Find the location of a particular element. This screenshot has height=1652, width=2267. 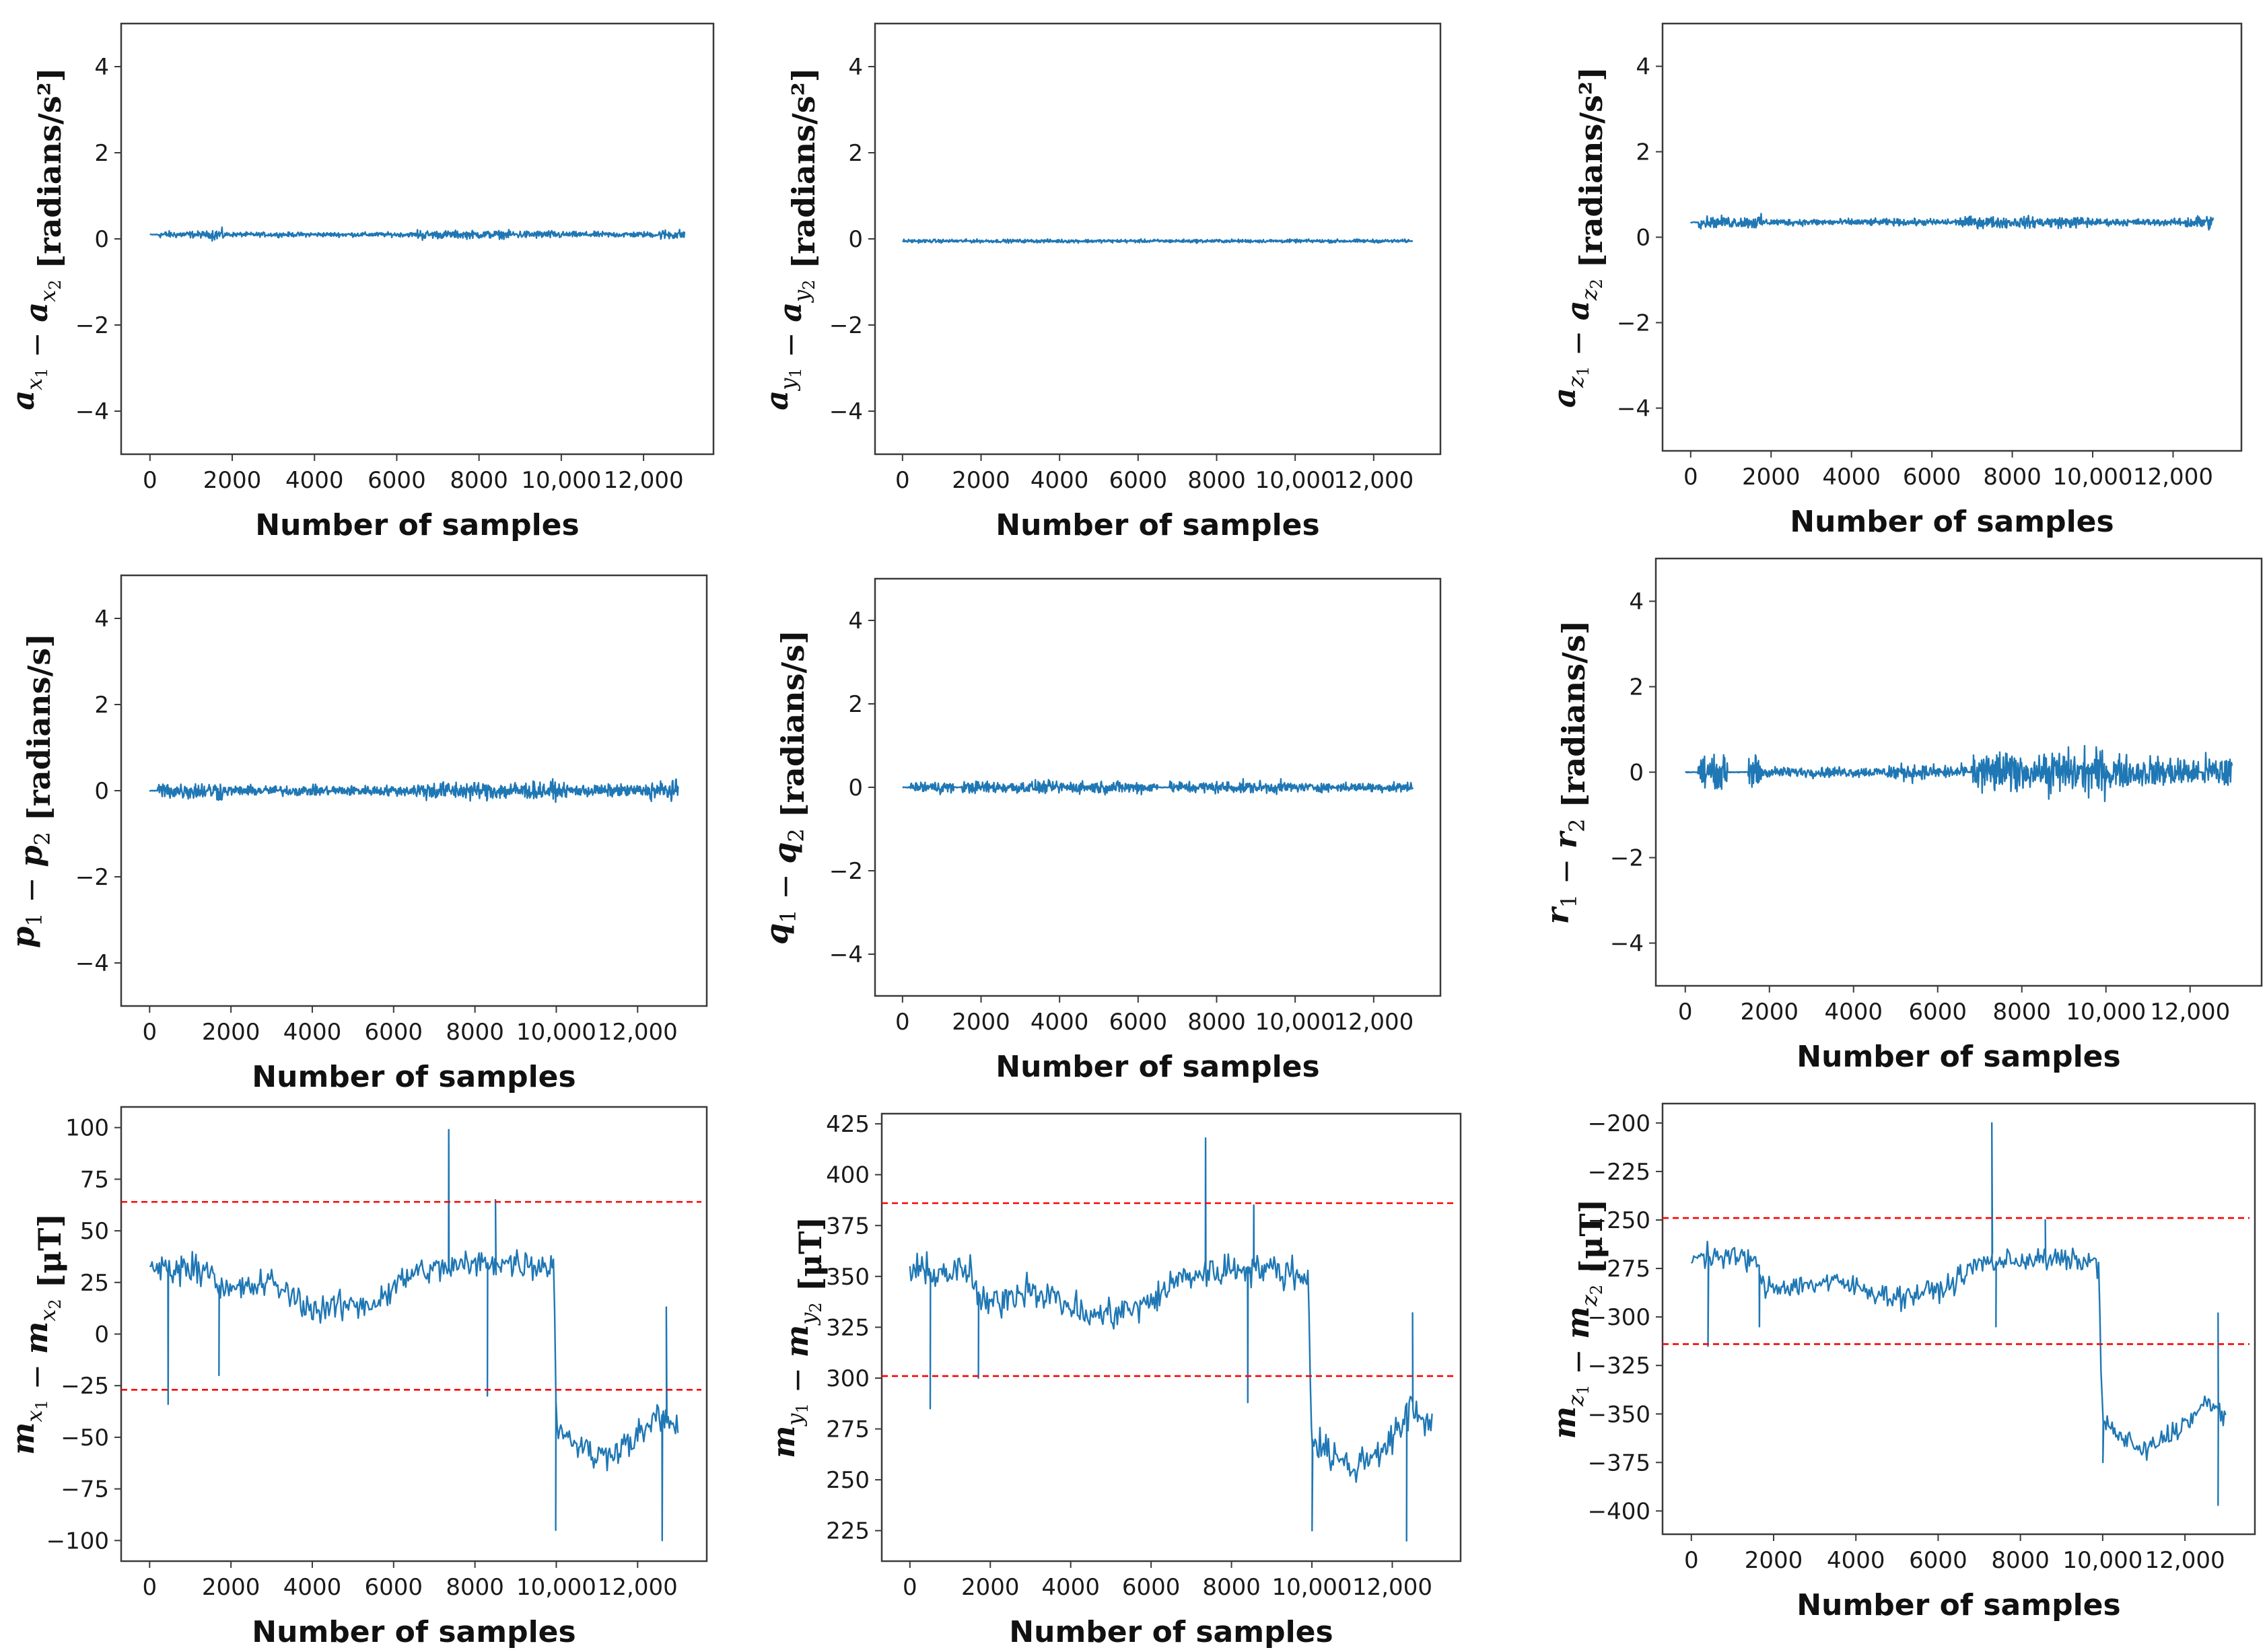

y-axis-label: q1 − q2 [radians/s] is located at coordinates (785, 787).